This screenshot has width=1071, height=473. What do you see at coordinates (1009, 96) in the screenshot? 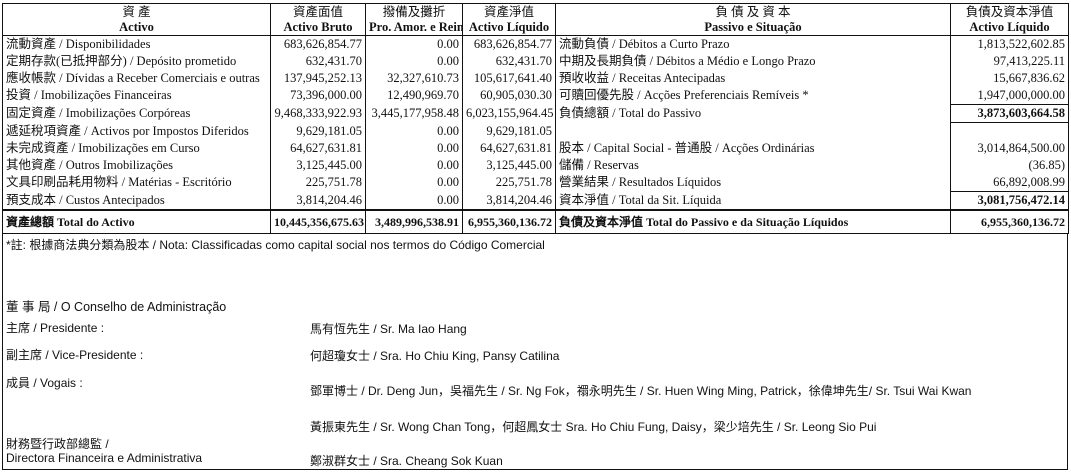
I see `liab-value: 1,947,000,000.00` at bounding box center [1009, 96].